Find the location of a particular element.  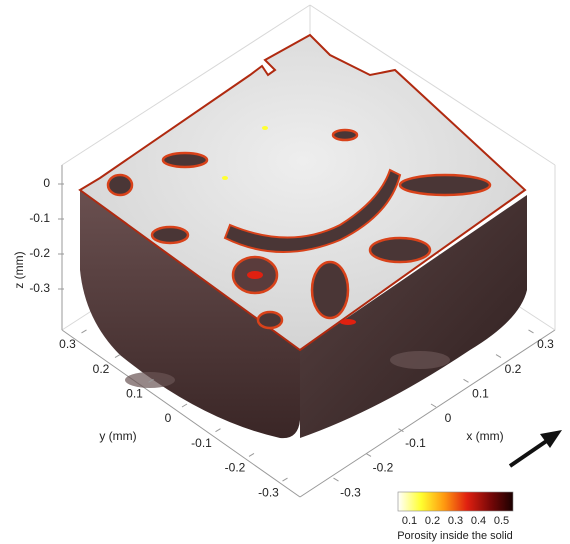

y-tick-label: 0.2 is located at coordinates (101, 369).